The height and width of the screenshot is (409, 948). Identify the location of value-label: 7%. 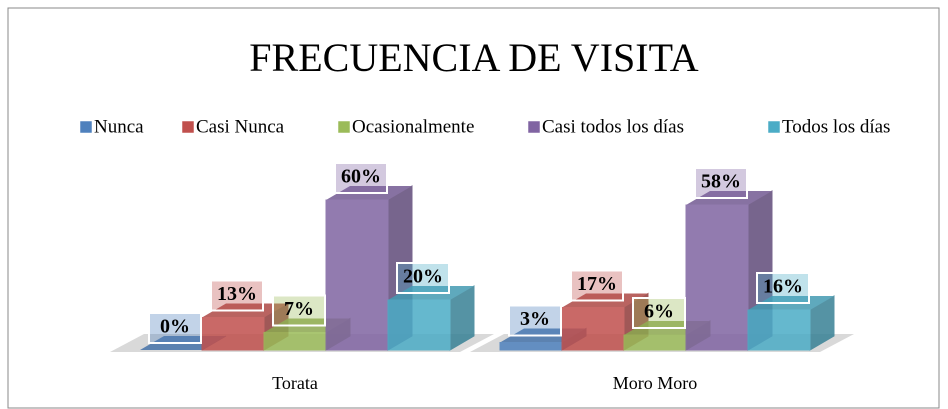
(299, 309).